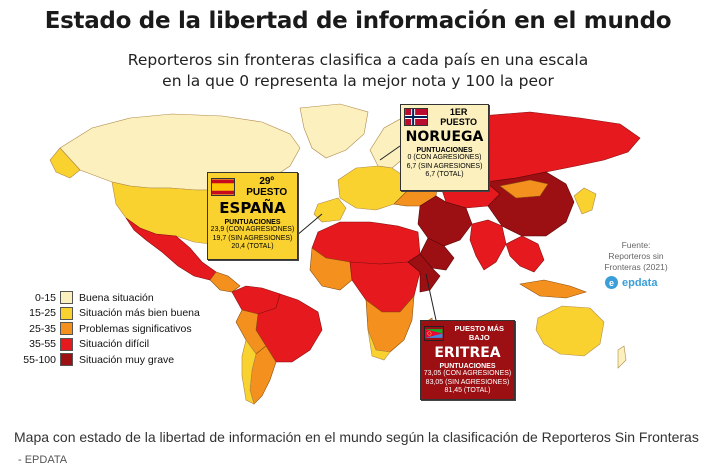  Describe the element at coordinates (114, 344) in the screenshot. I see `legend-label: Situación difícil` at that location.